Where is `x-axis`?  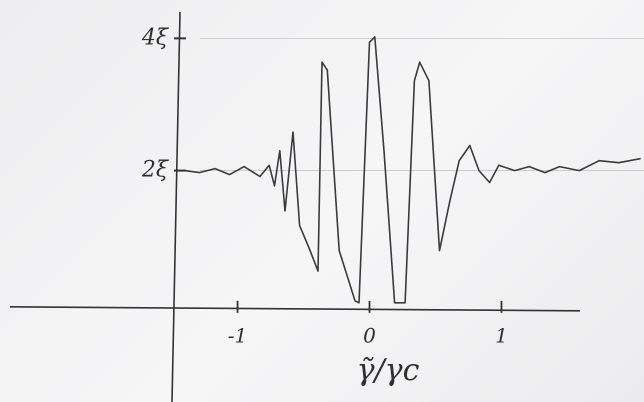 x-axis is located at coordinates (295, 309).